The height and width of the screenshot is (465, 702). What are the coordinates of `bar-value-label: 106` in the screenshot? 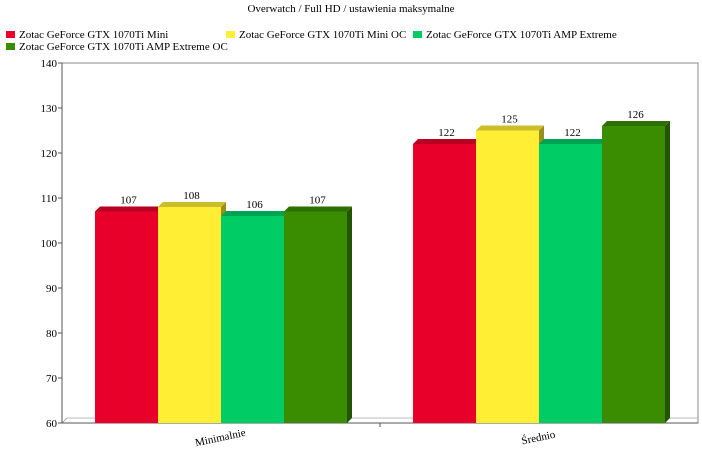 It's located at (254, 205).